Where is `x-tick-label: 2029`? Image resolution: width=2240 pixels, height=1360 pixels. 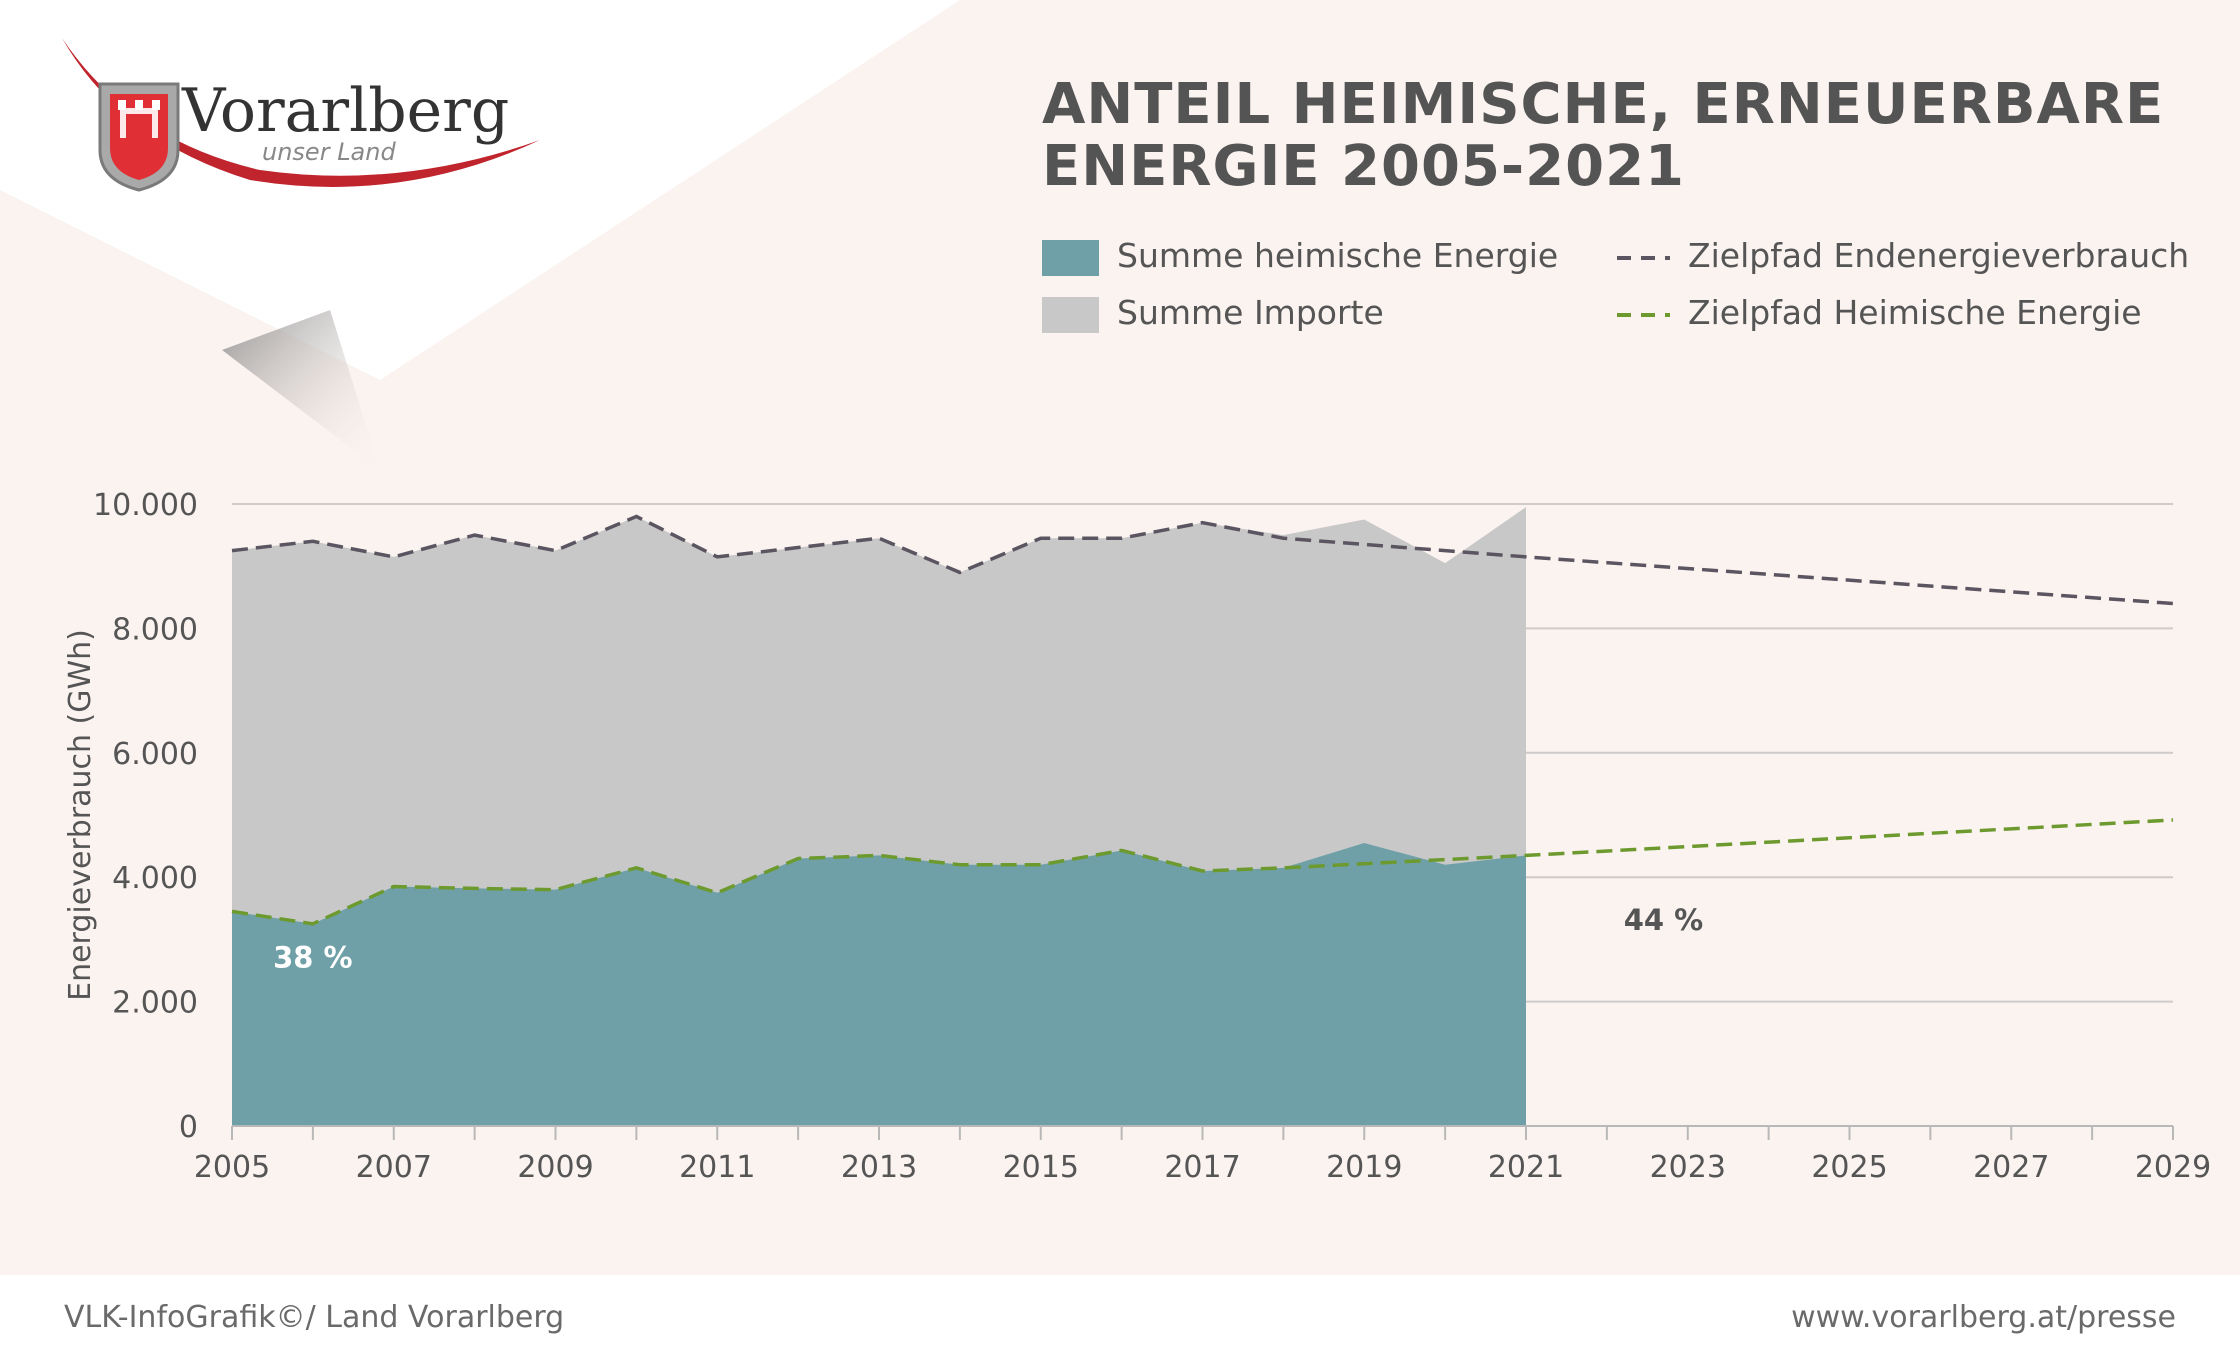 x-tick-label: 2029 is located at coordinates (2173, 1167).